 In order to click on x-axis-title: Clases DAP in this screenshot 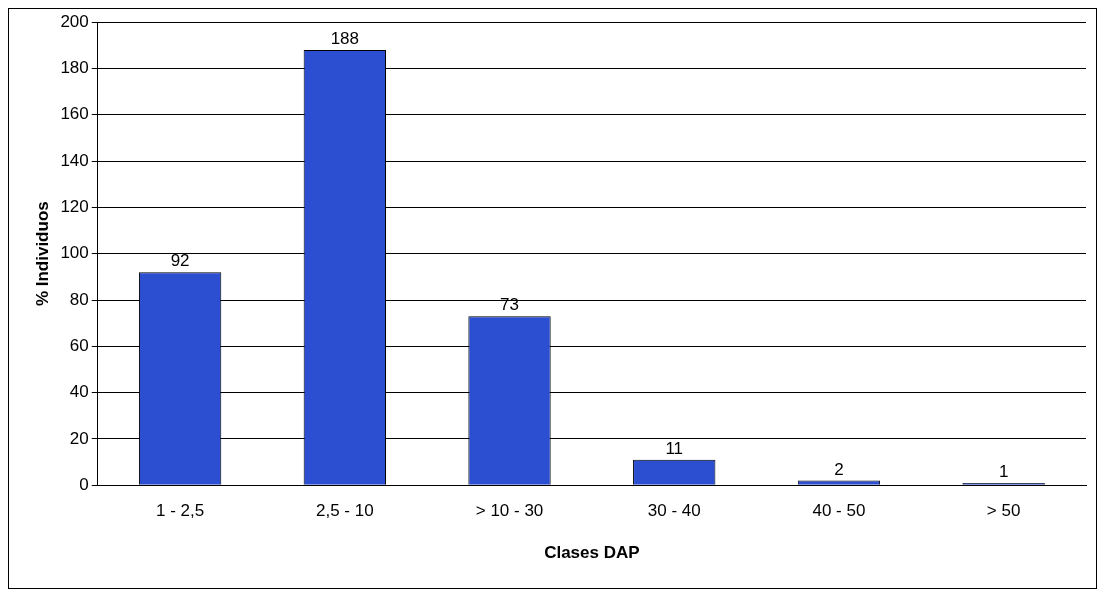, I will do `click(592, 553)`.